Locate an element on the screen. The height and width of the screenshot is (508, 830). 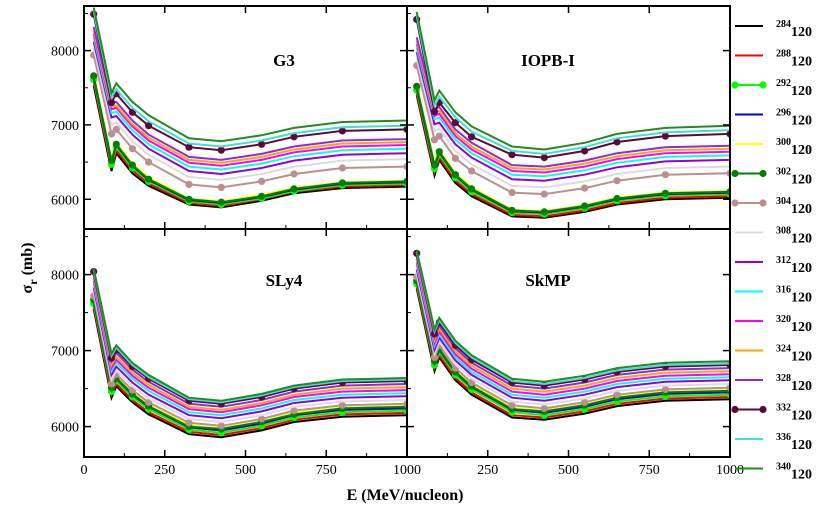
legend-label-mass-number: 336 is located at coordinates (783, 437).